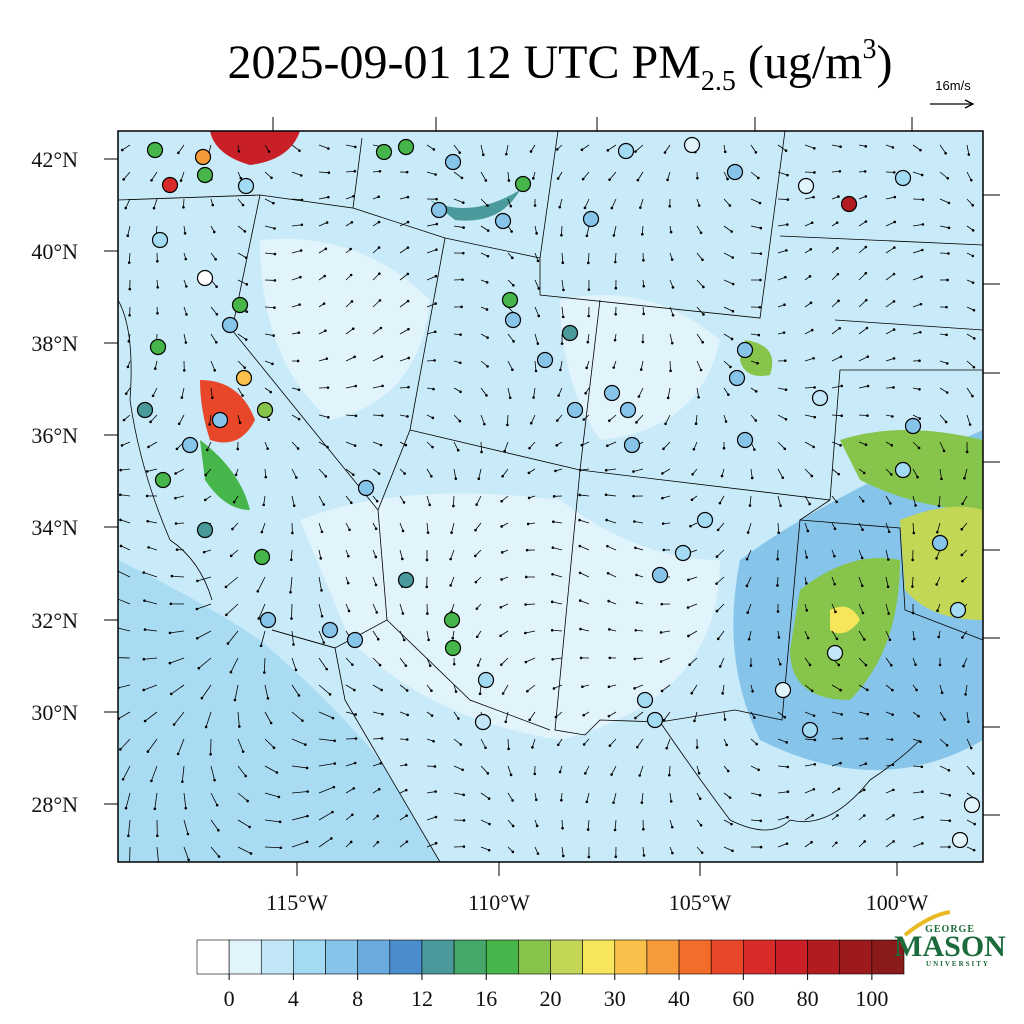  Describe the element at coordinates (718, 81) in the screenshot. I see `title-subscript: 2.5` at that location.